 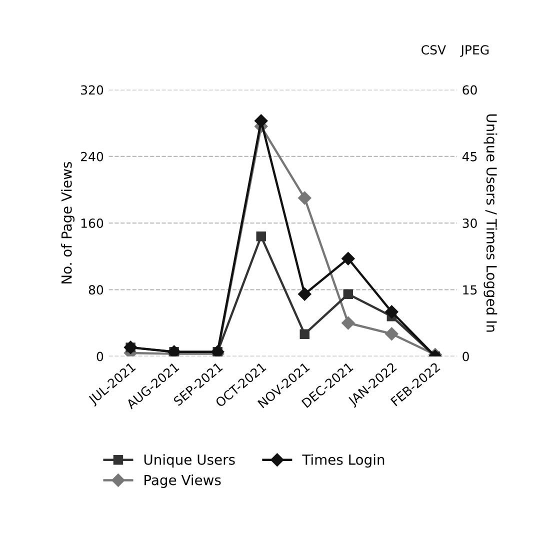 What do you see at coordinates (491, 223) in the screenshot?
I see `y2-axis-title: Unique Users / Times Logged In` at bounding box center [491, 223].